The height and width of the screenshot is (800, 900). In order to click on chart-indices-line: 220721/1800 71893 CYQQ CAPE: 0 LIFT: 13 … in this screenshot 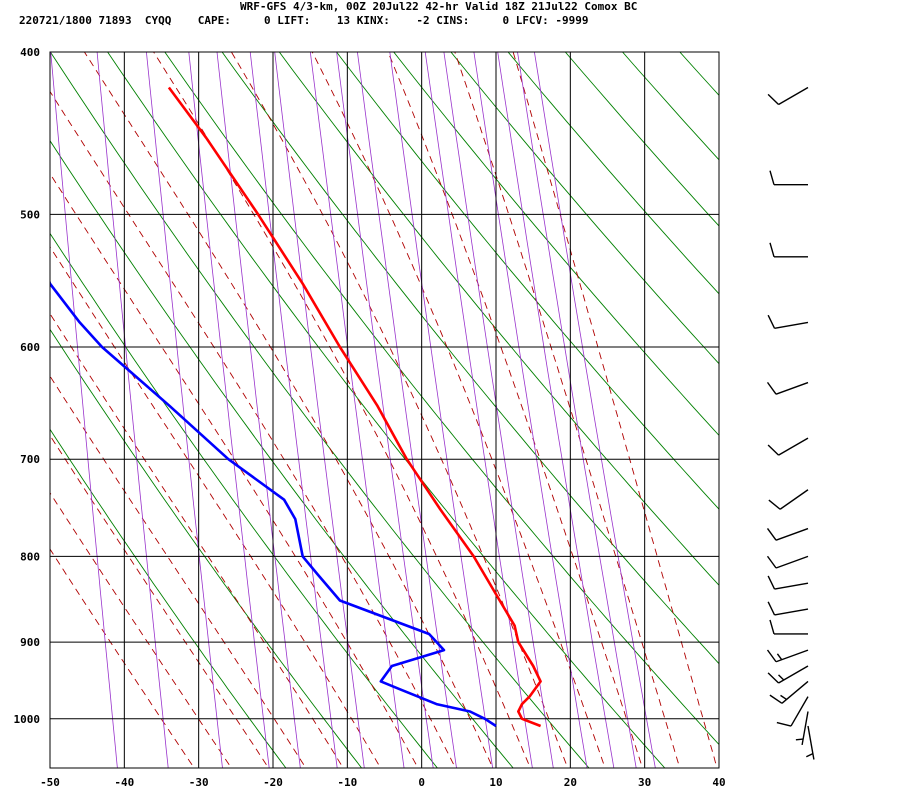, I will do `click(304, 20)`.